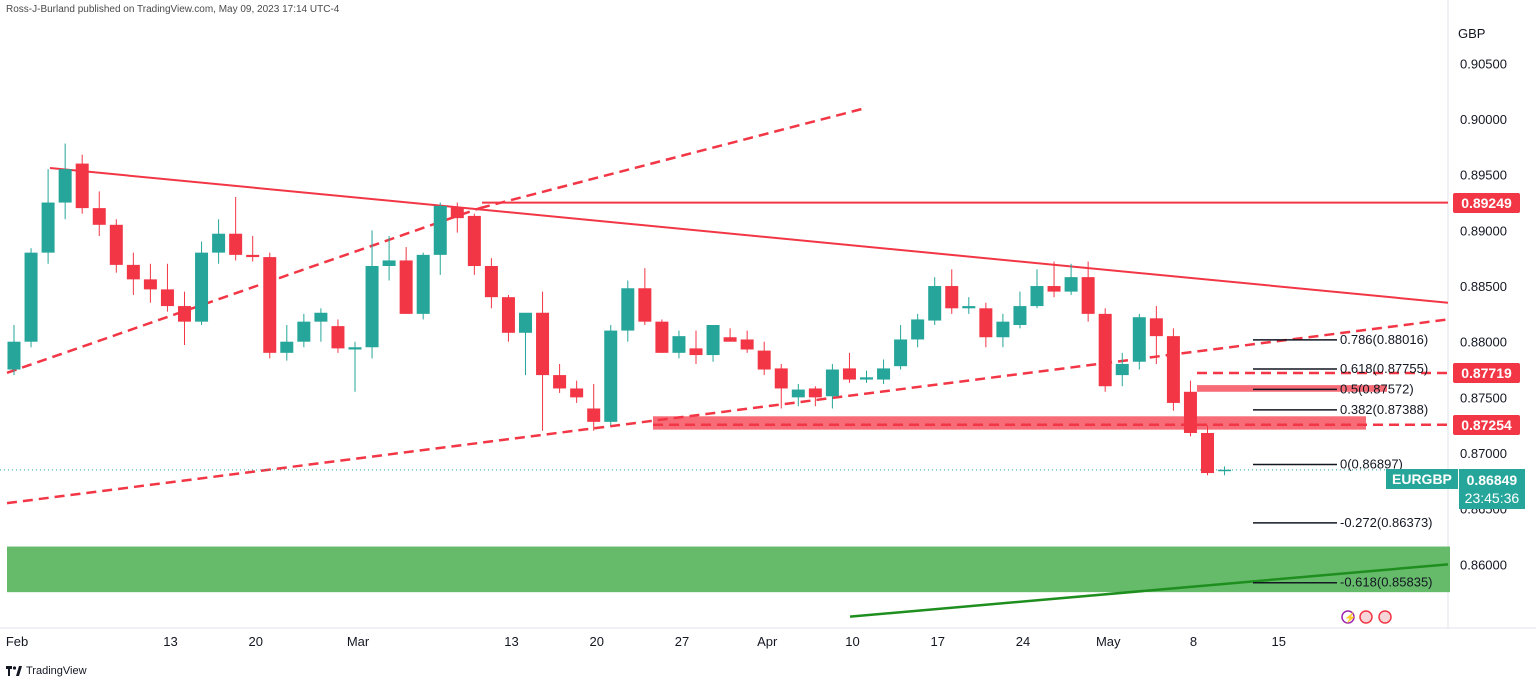 The width and height of the screenshot is (1536, 686). Describe the element at coordinates (673, 158) in the screenshot. I see `channel-dashed-upper` at that location.